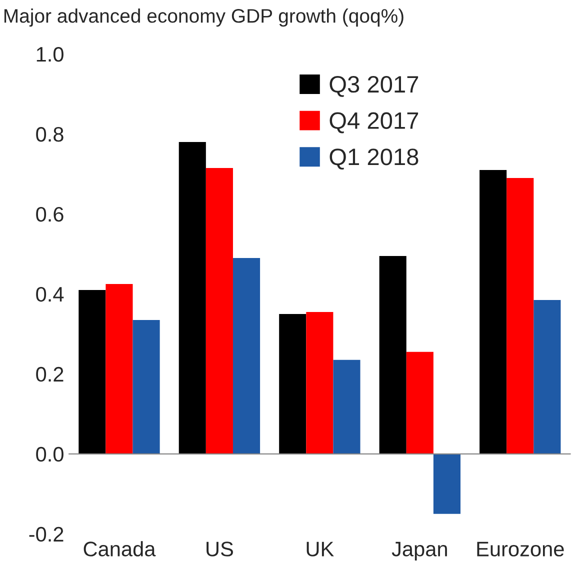  What do you see at coordinates (374, 86) in the screenshot?
I see `legend-label: Q3 2017` at bounding box center [374, 86].